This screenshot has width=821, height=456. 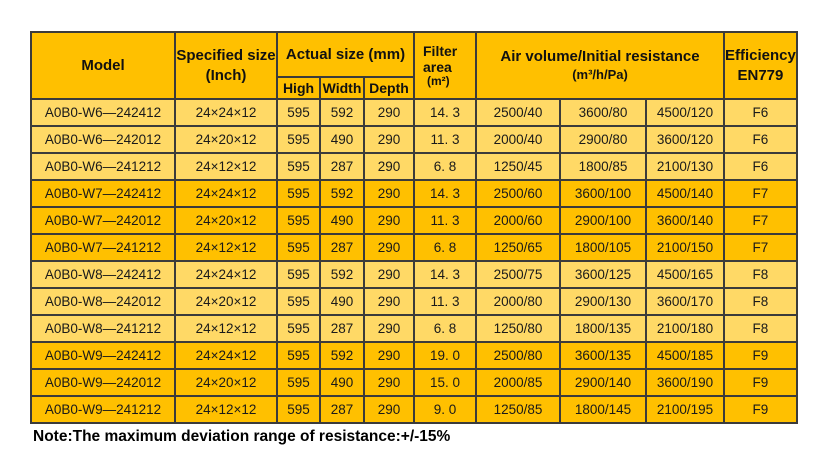 I want to click on col-header-depth: Depth, so click(x=389, y=88).